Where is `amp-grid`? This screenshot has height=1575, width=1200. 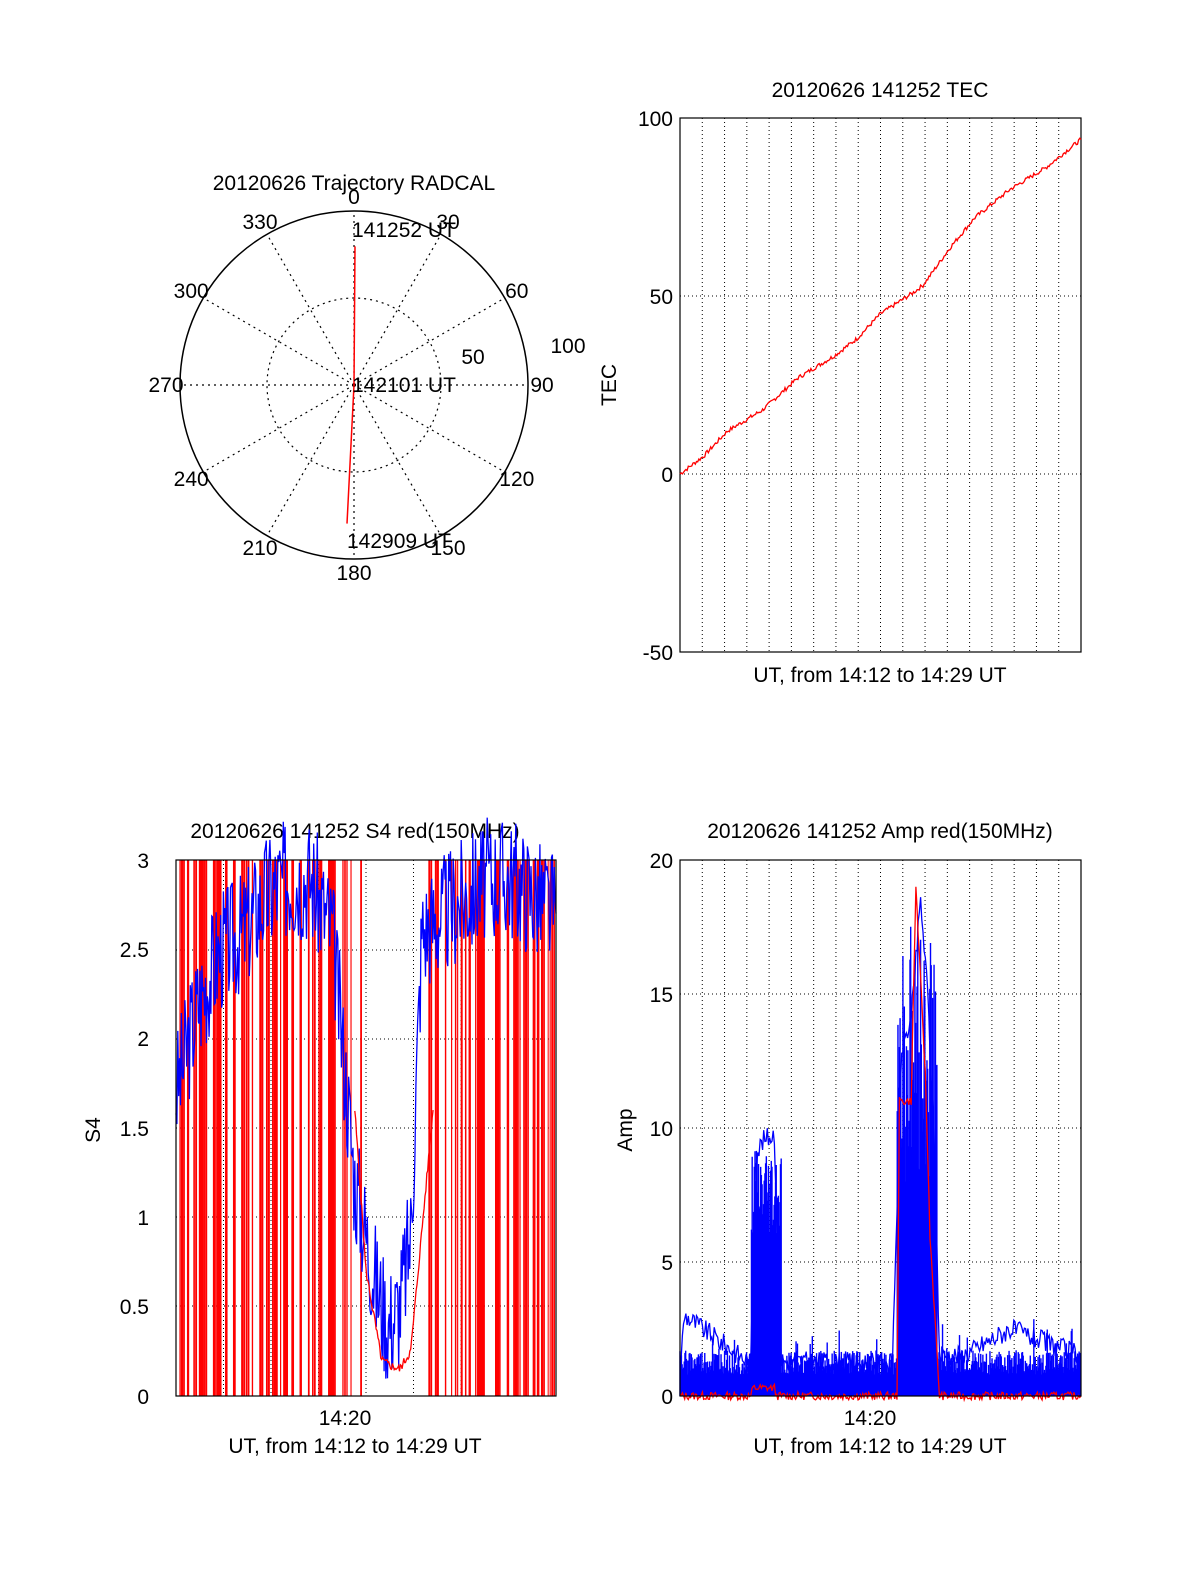
amp-grid is located at coordinates (880, 1128).